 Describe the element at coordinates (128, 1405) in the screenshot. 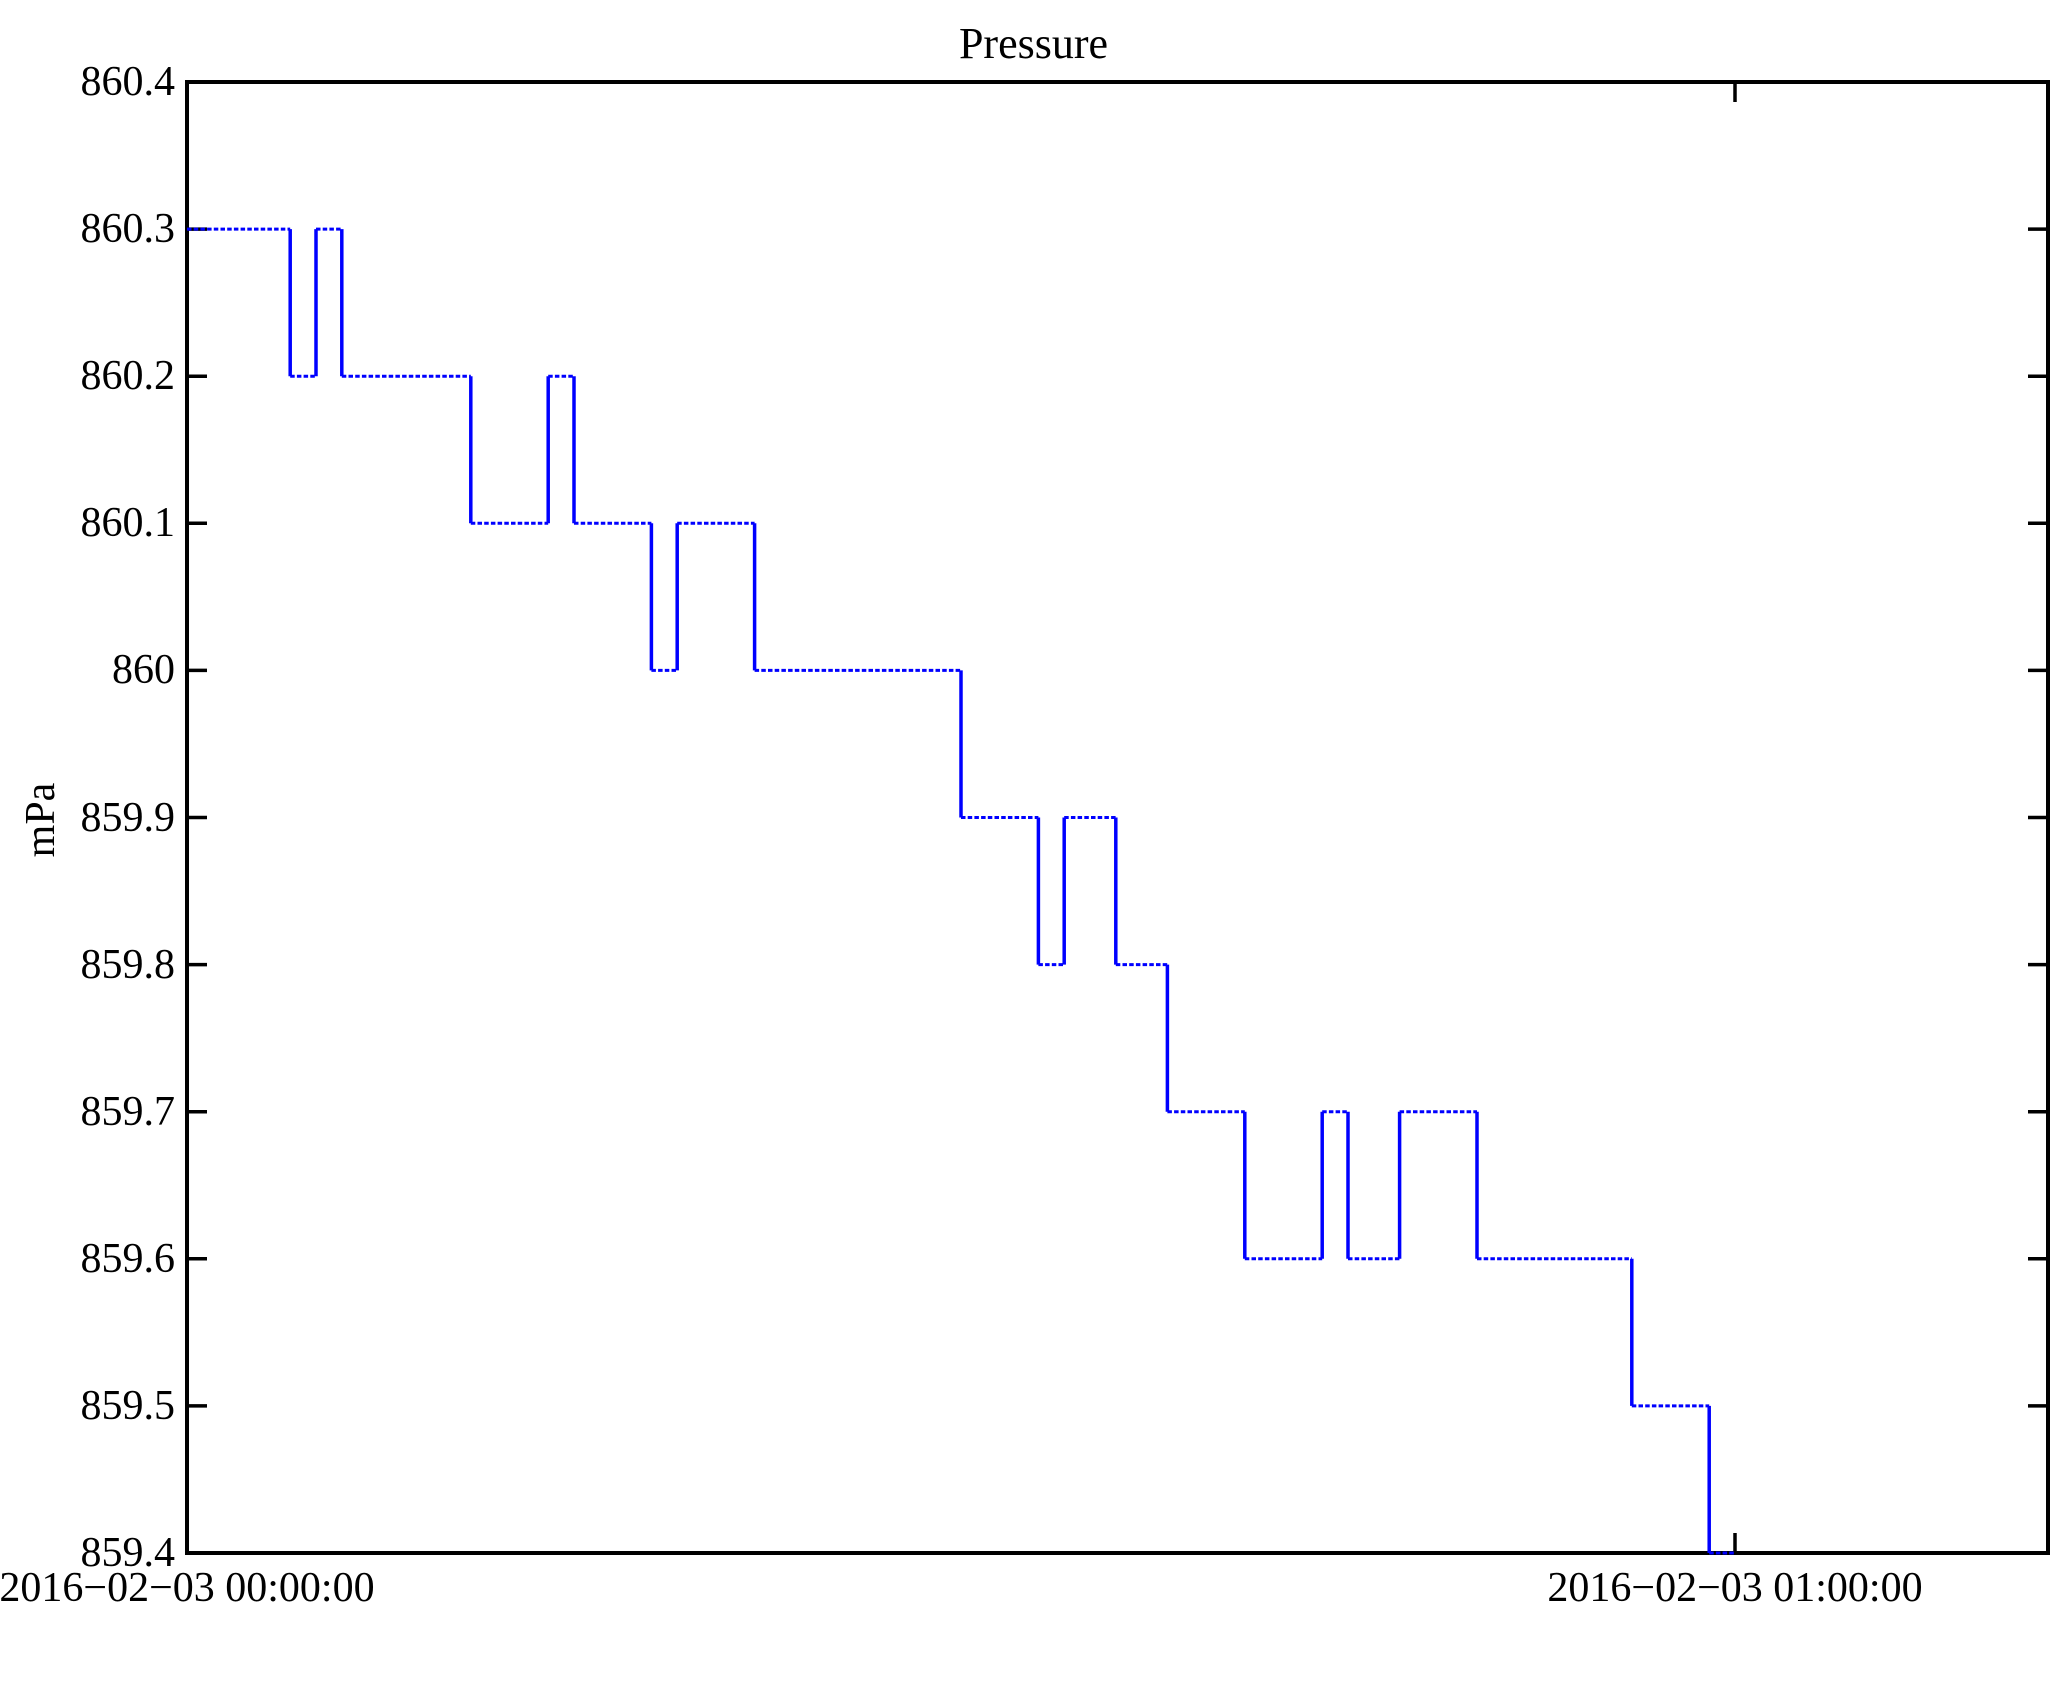

I see `y-tick-label: 859.5` at that location.